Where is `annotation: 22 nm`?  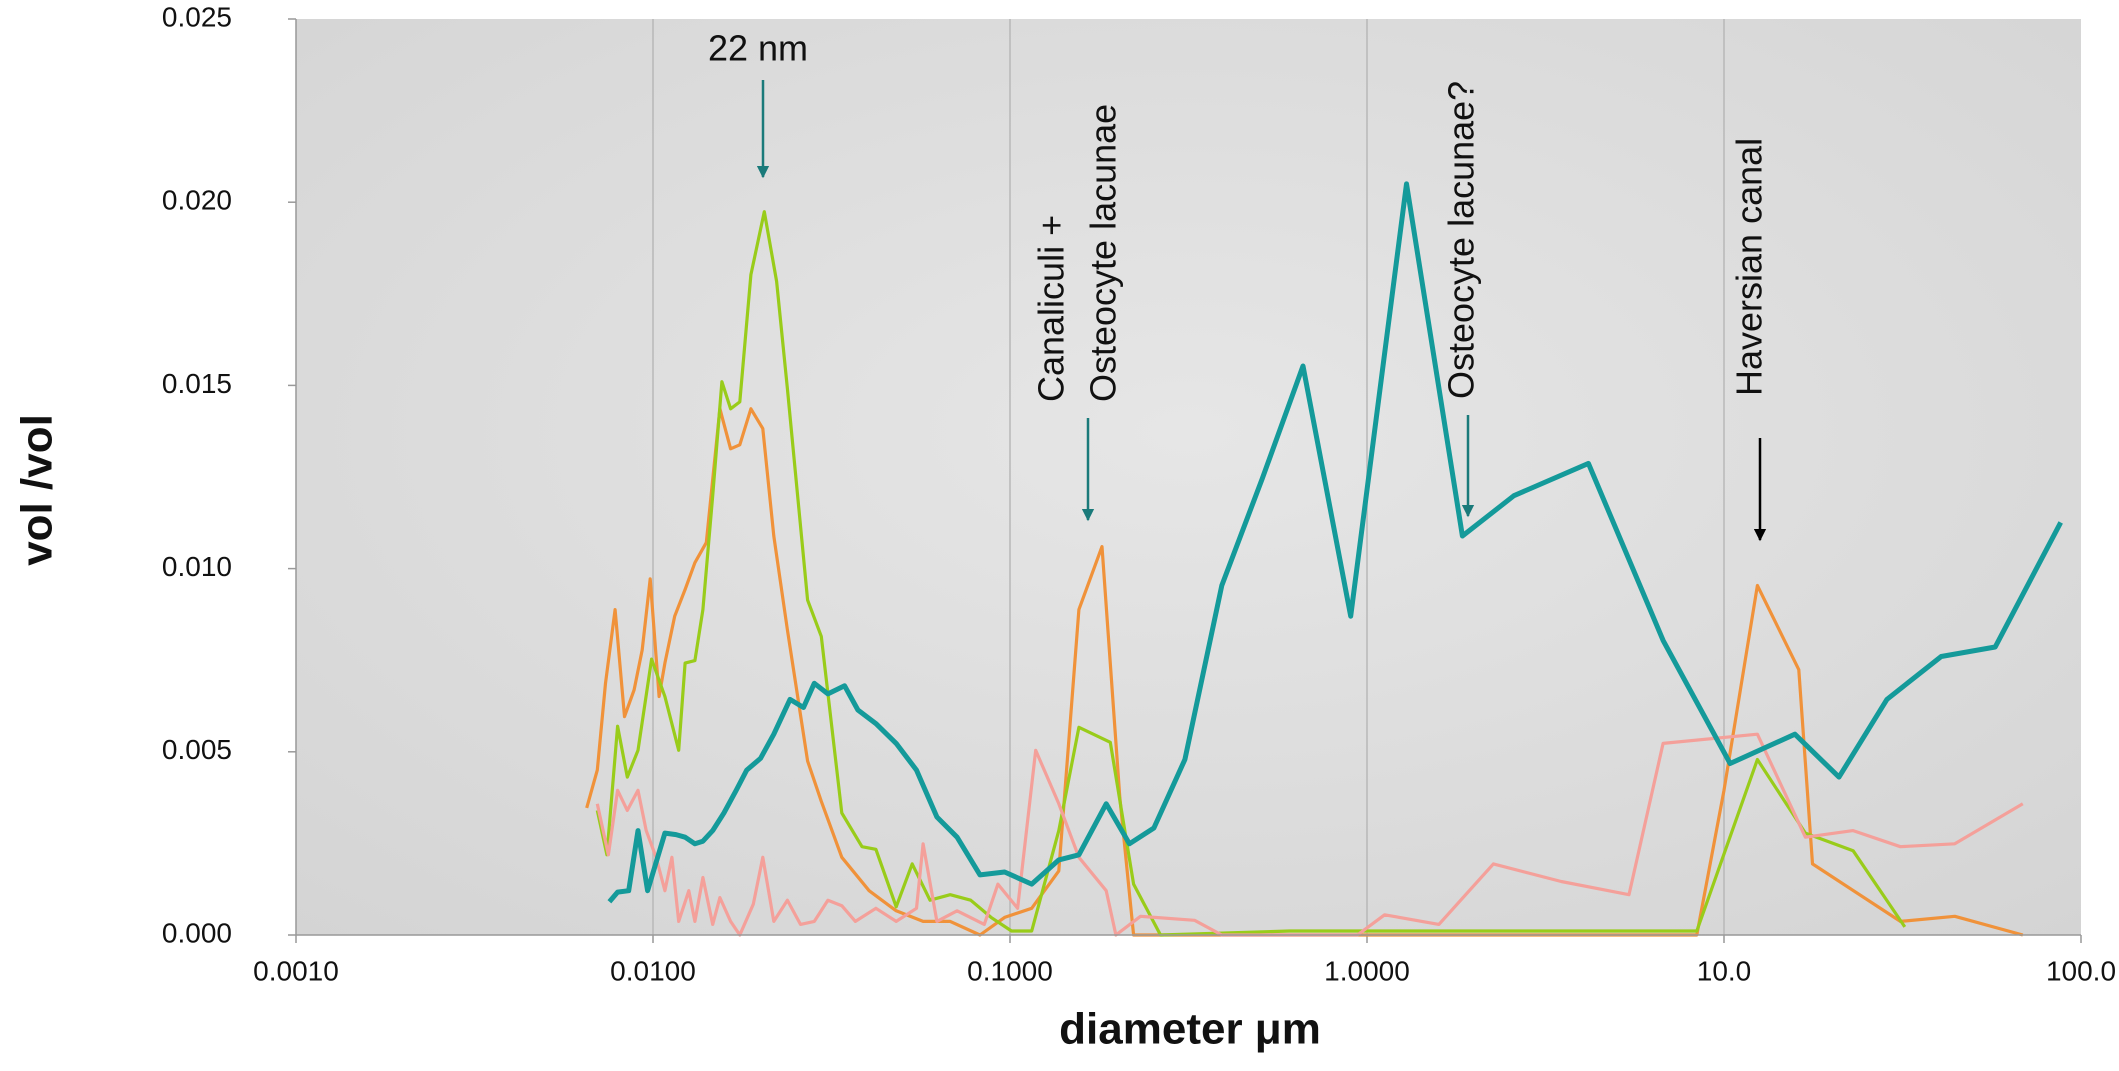
annotation: 22 nm is located at coordinates (758, 48).